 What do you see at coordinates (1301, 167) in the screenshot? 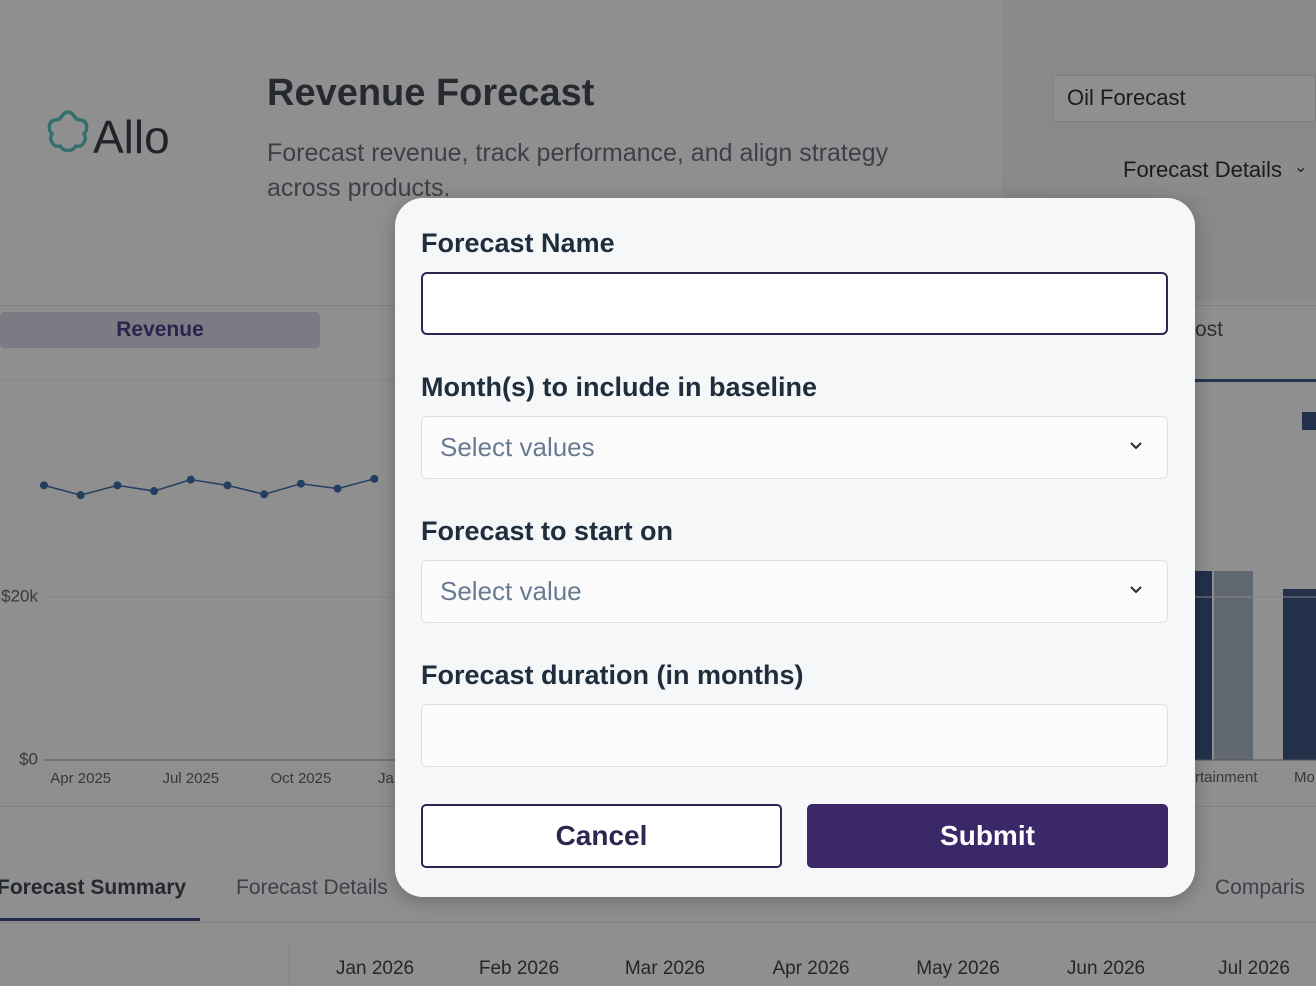
I see `chevron: ⌄` at bounding box center [1301, 167].